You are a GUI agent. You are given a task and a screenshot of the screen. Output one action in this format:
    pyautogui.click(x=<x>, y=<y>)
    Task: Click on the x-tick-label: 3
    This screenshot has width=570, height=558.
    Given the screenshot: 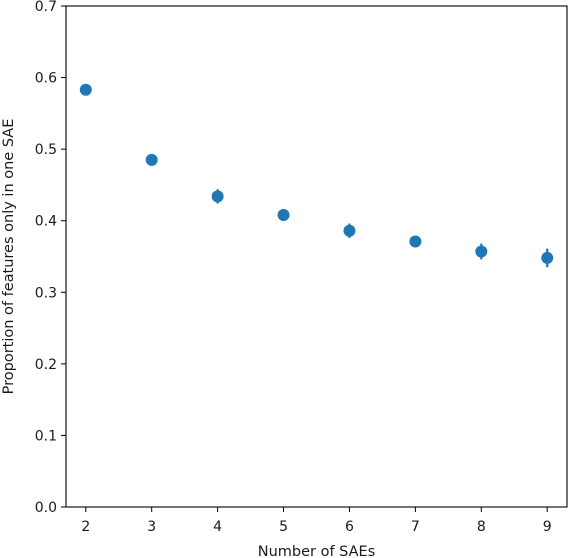 What is the action you would take?
    pyautogui.click(x=151, y=527)
    